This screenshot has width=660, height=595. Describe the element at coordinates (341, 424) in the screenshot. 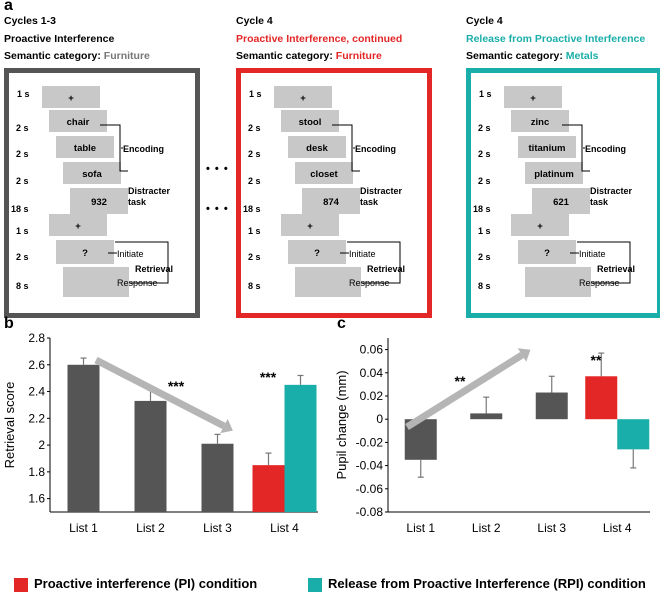

I see `y-axis-label: Pupil change (mm)` at that location.